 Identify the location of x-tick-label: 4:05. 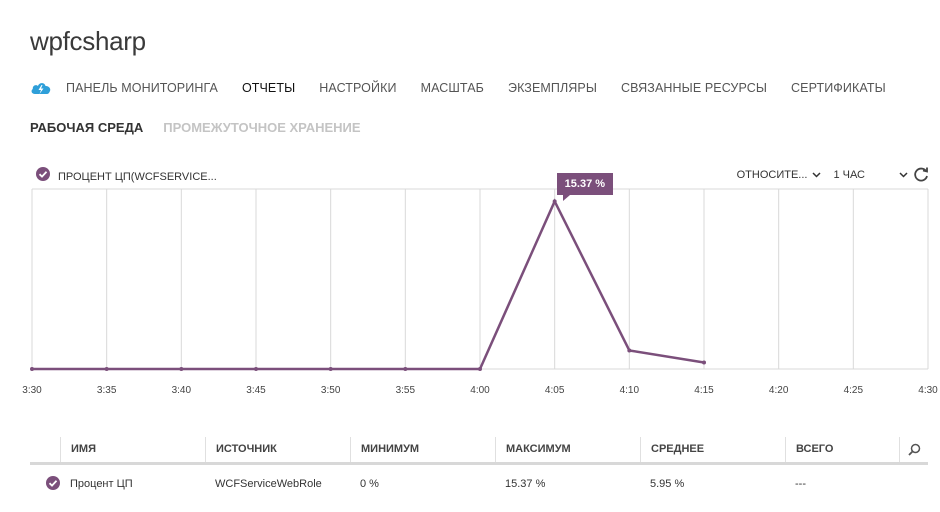
(555, 390).